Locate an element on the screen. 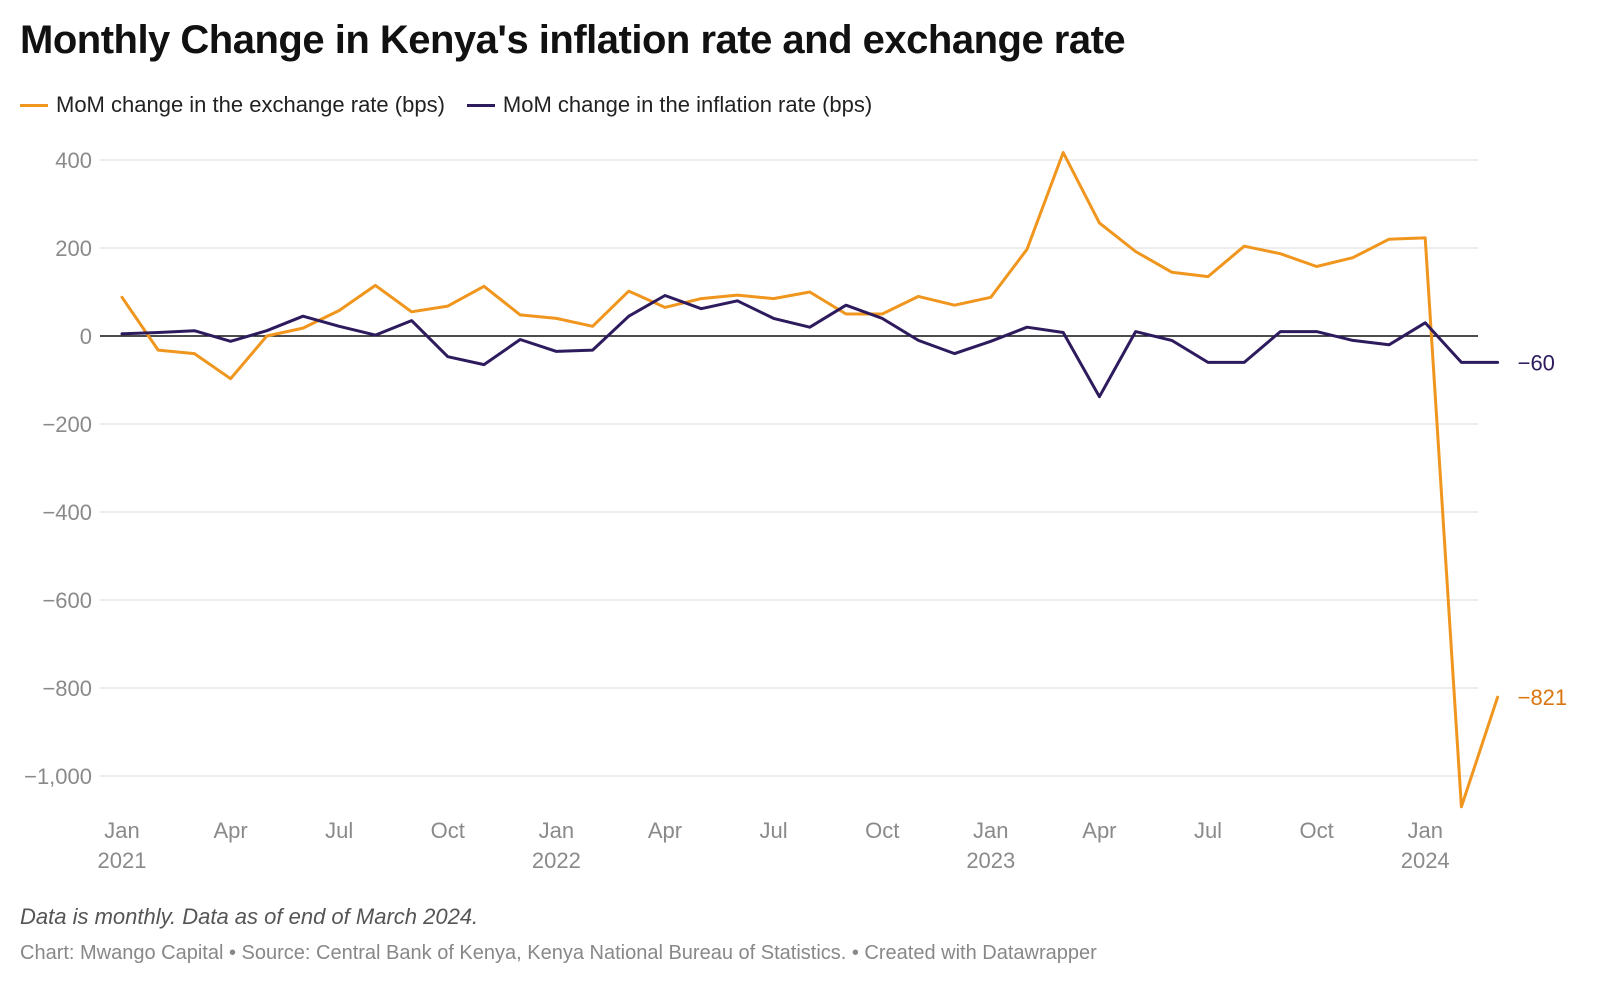  x-tick-year-label: 2024 is located at coordinates (1425, 860).